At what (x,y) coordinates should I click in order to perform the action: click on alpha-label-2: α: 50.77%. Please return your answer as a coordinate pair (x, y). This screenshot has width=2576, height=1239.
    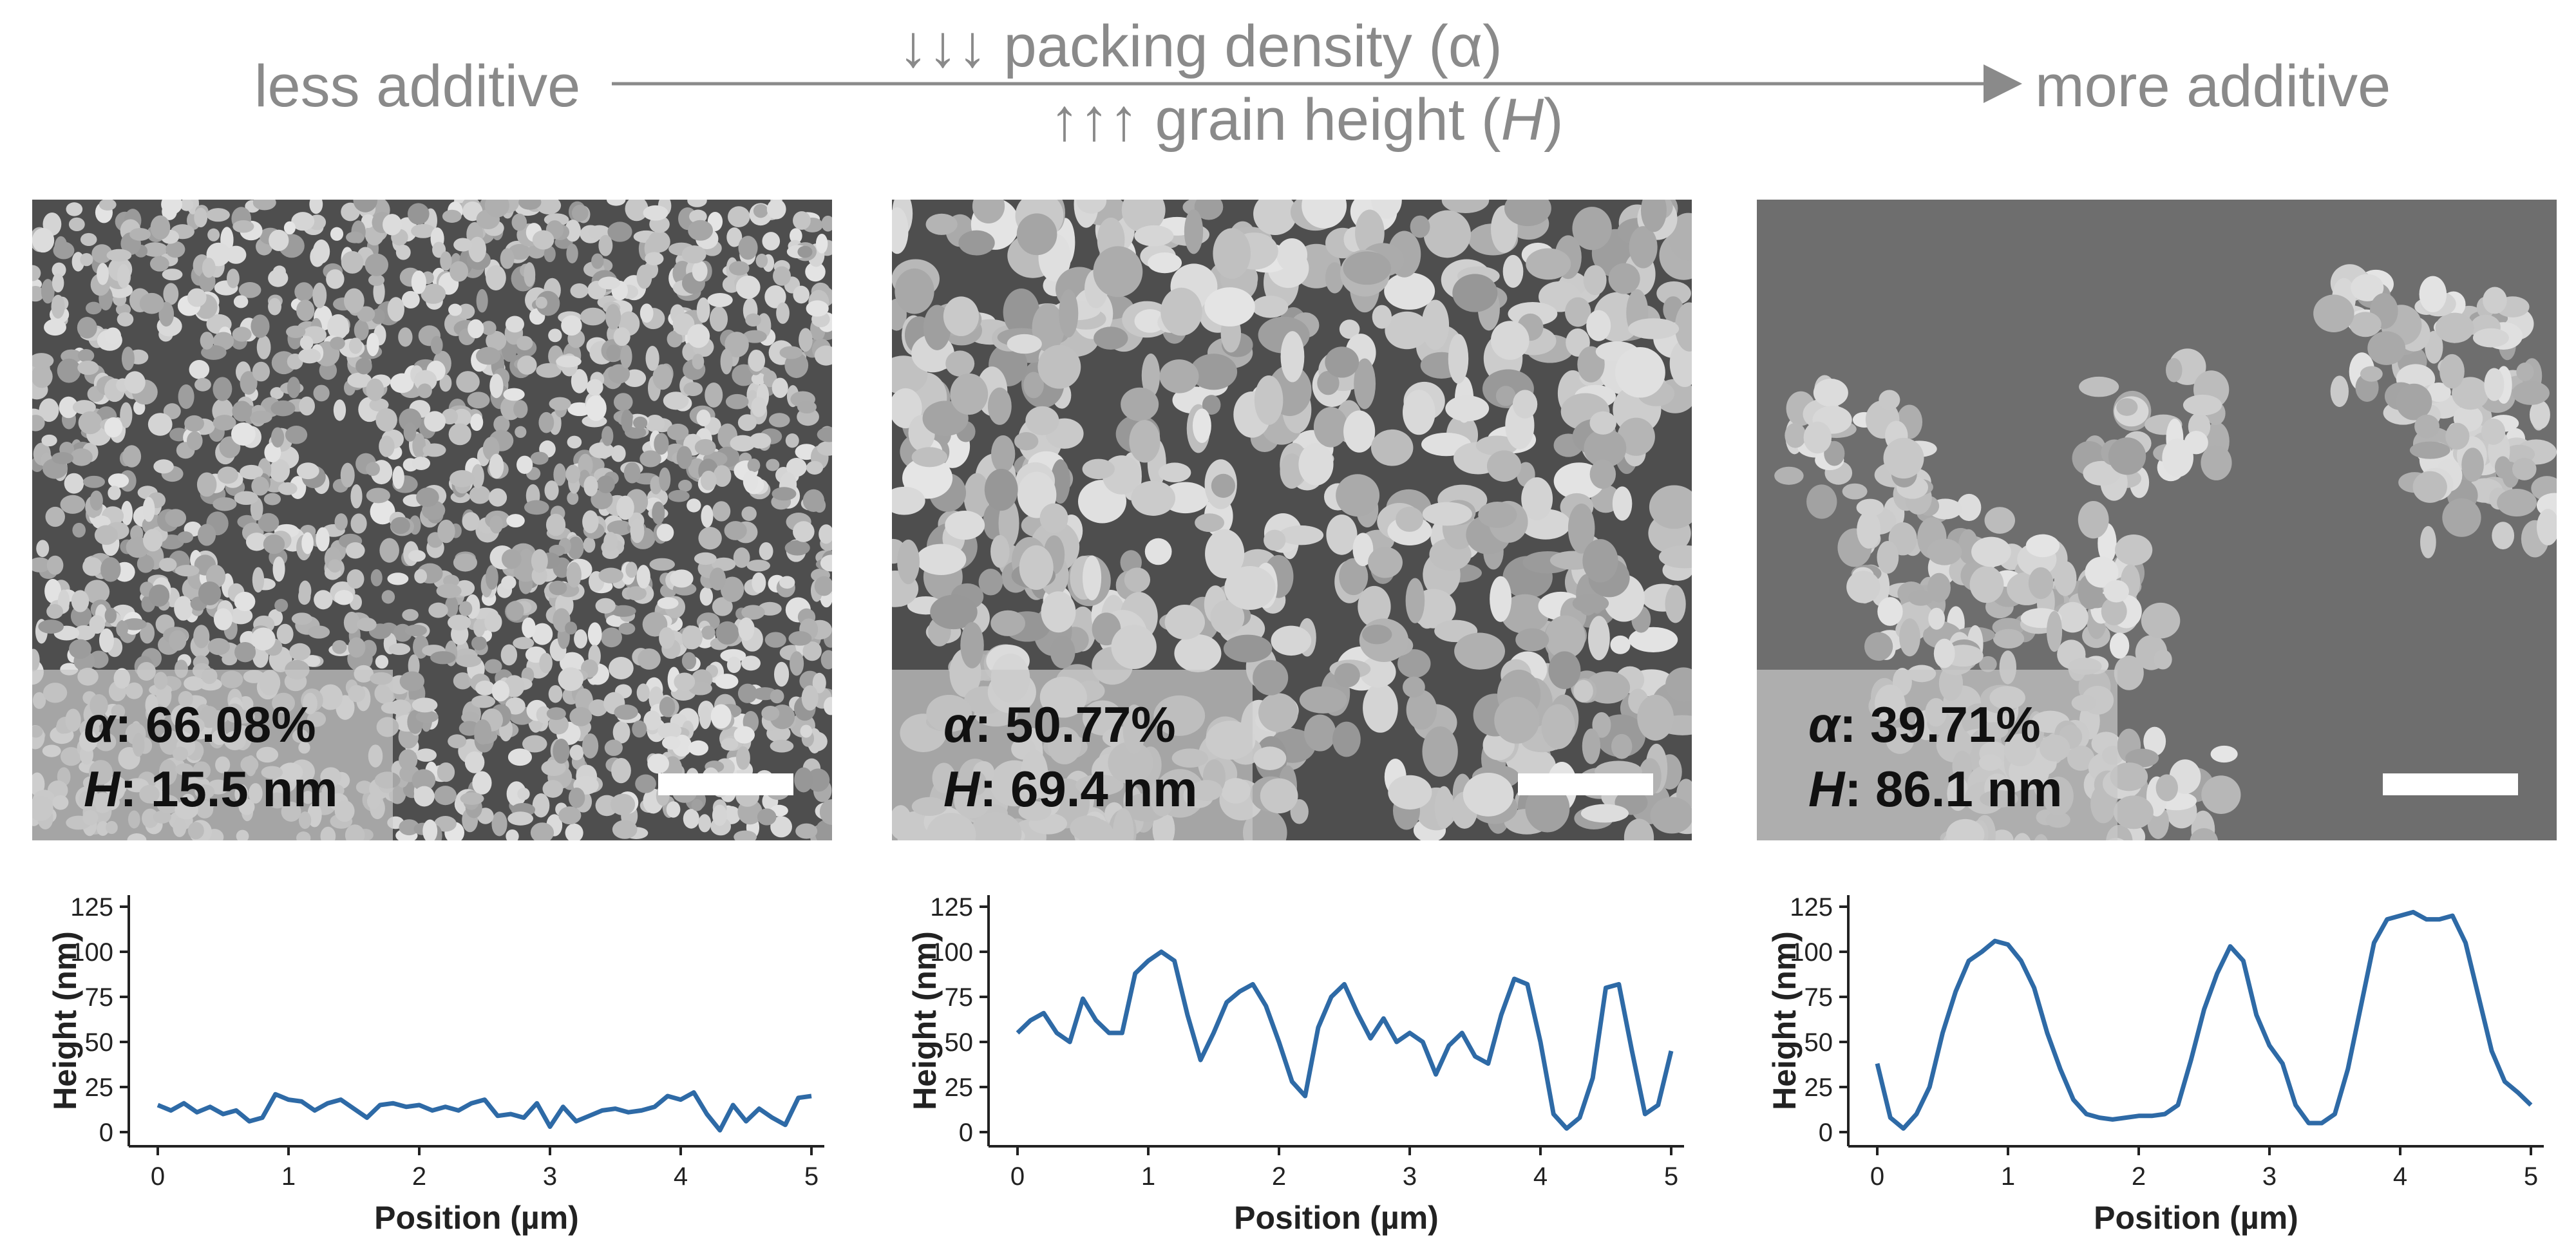
    Looking at the image, I should click on (1060, 724).